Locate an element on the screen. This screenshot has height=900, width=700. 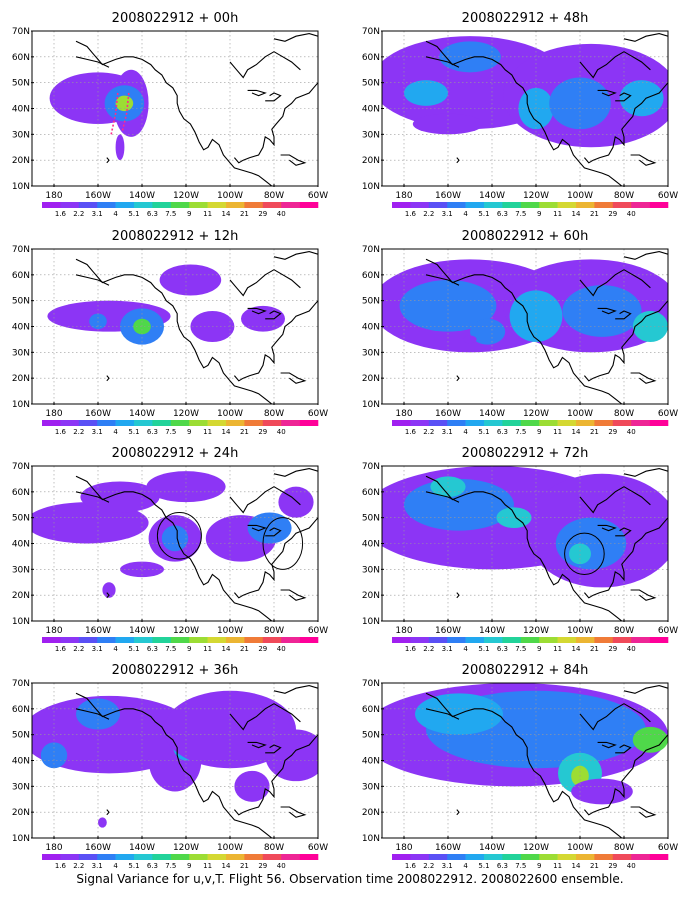
colorbar-label: 11 is located at coordinates (207, 214).